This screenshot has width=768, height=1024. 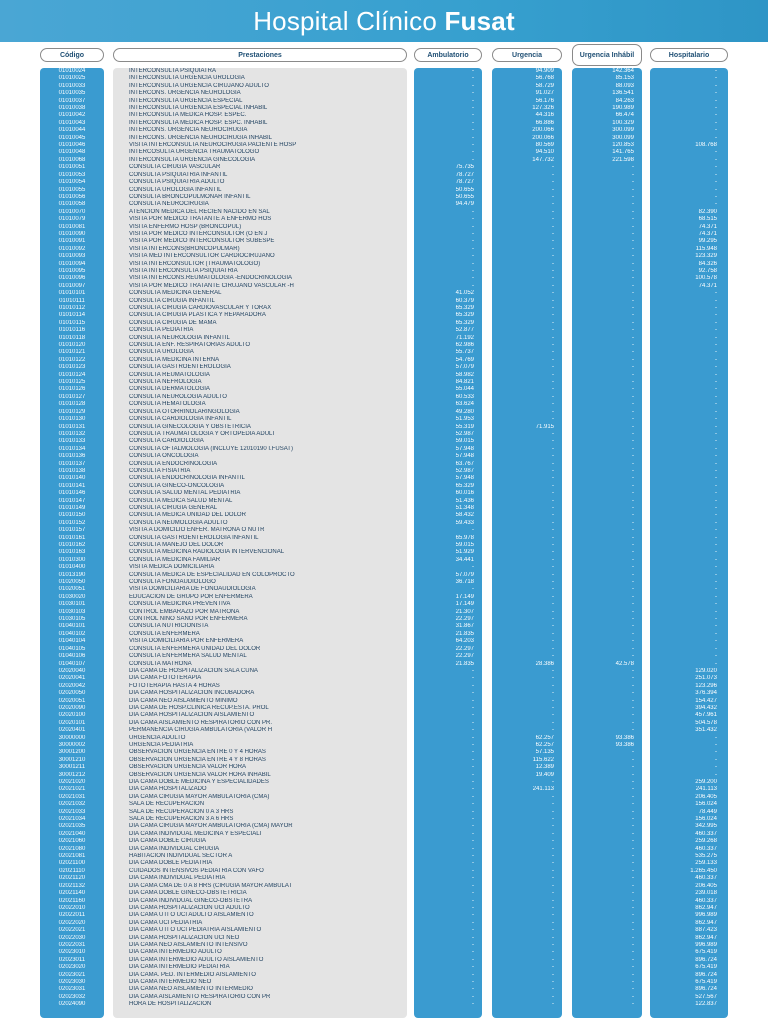 What do you see at coordinates (189, 907) in the screenshot?
I see `row-description: DIA CAMA HOSPITALIZACION UCI ADULTO` at bounding box center [189, 907].